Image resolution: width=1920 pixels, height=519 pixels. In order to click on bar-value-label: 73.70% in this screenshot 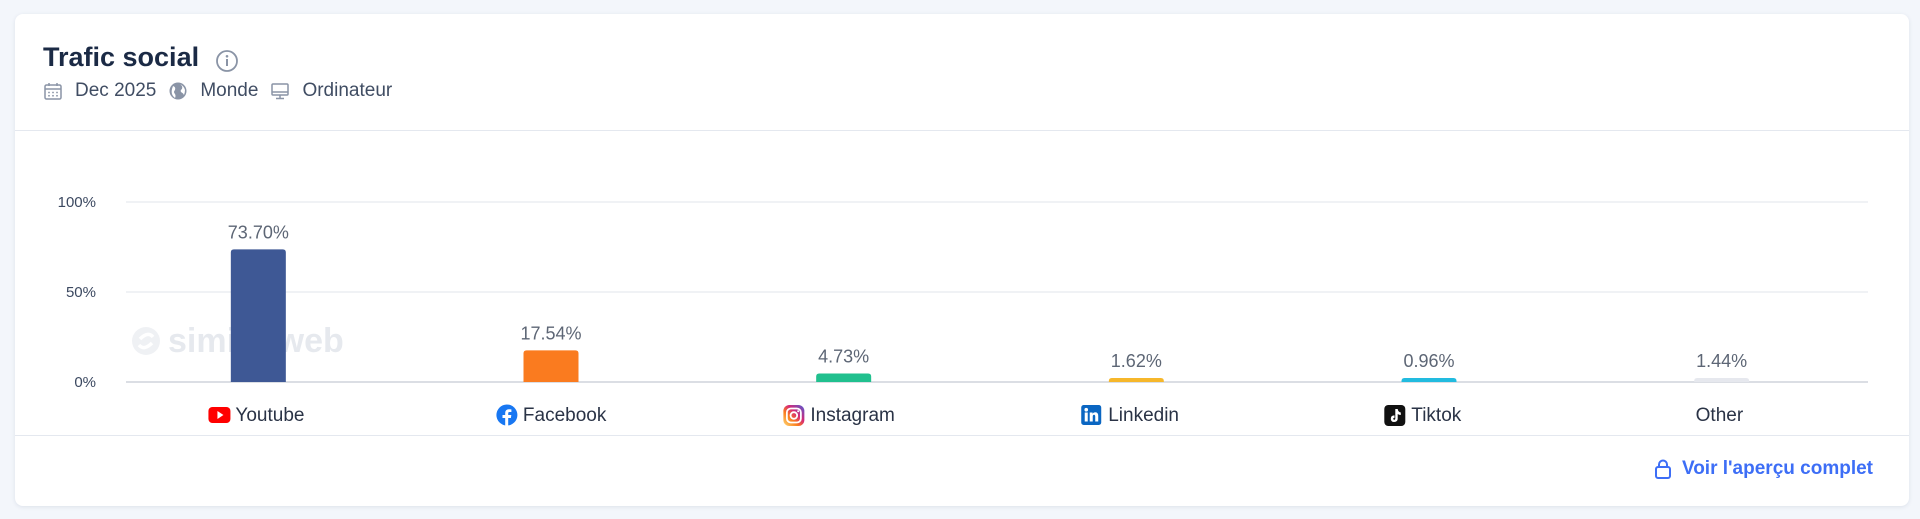, I will do `click(258, 232)`.